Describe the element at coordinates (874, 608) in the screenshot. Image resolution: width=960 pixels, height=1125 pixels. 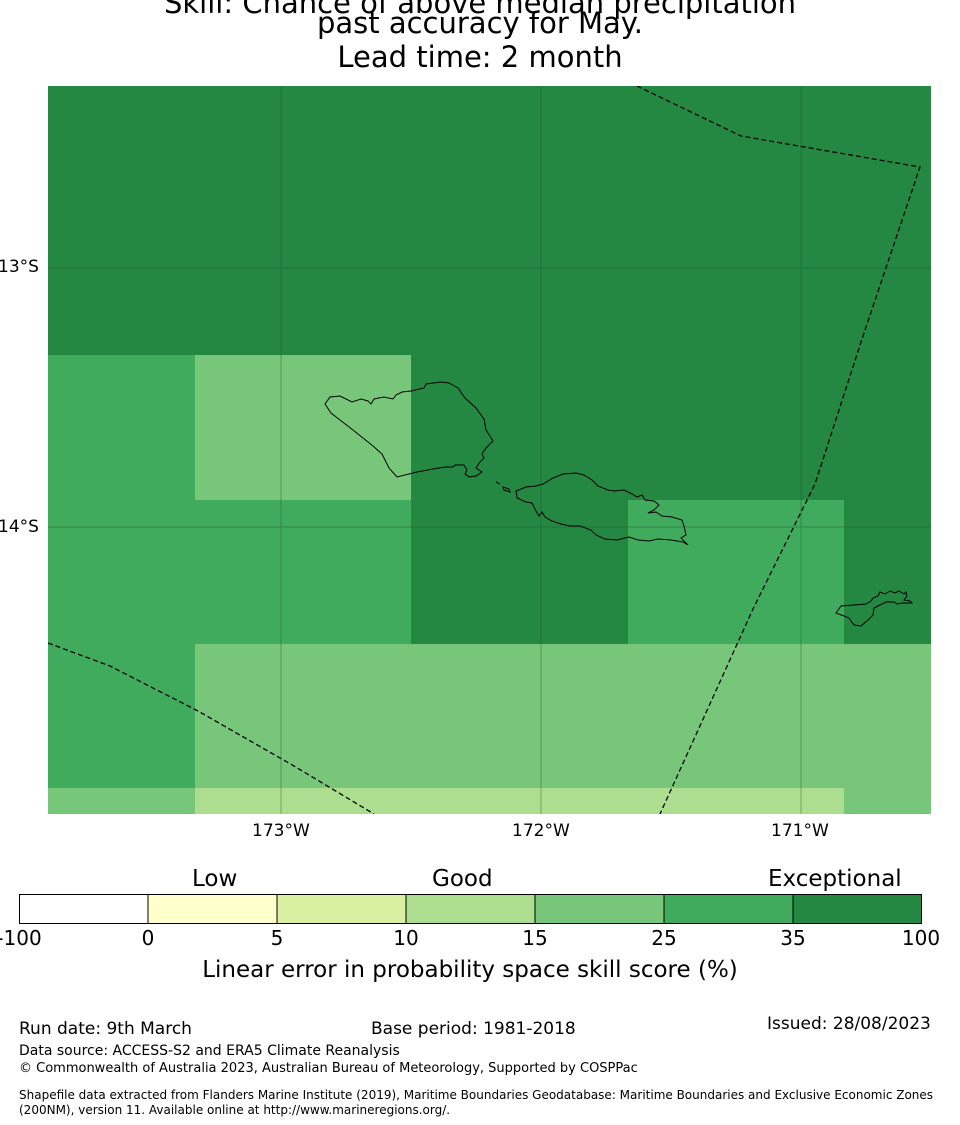
I see `tutuila-island` at that location.